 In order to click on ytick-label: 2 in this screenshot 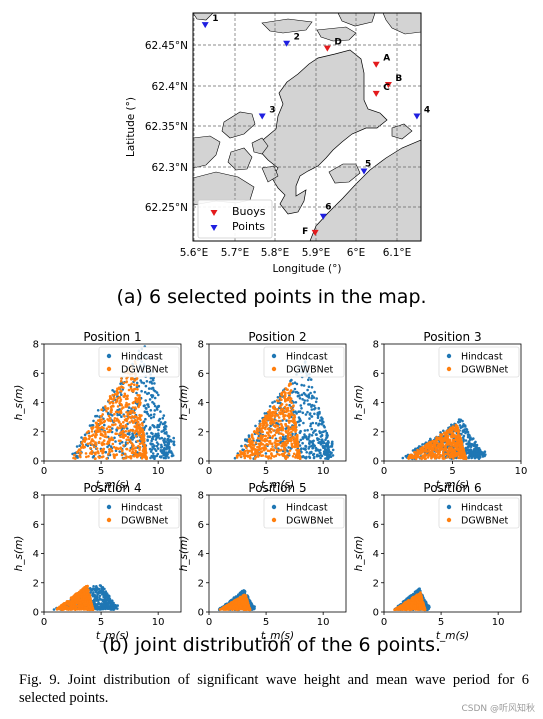, I will do `click(36, 583)`.